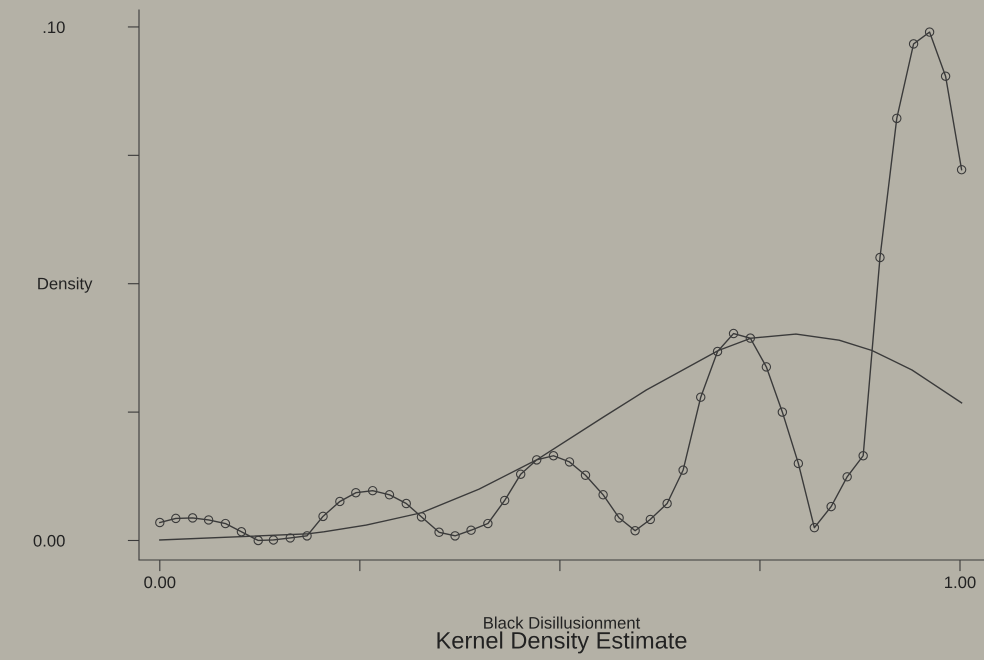 The width and height of the screenshot is (984, 660). Describe the element at coordinates (65, 285) in the screenshot. I see `y-axis-title: Density` at that location.